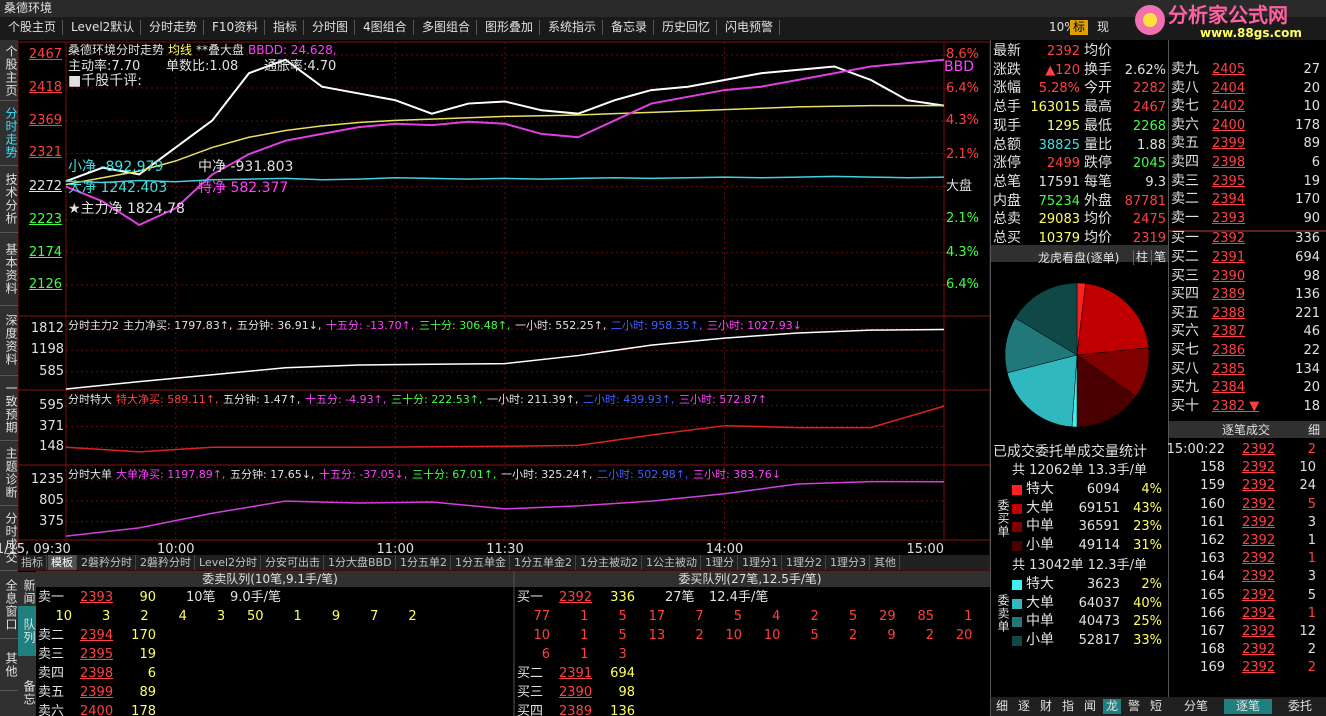  I want to click on queue-order: 85, so click(925, 616).